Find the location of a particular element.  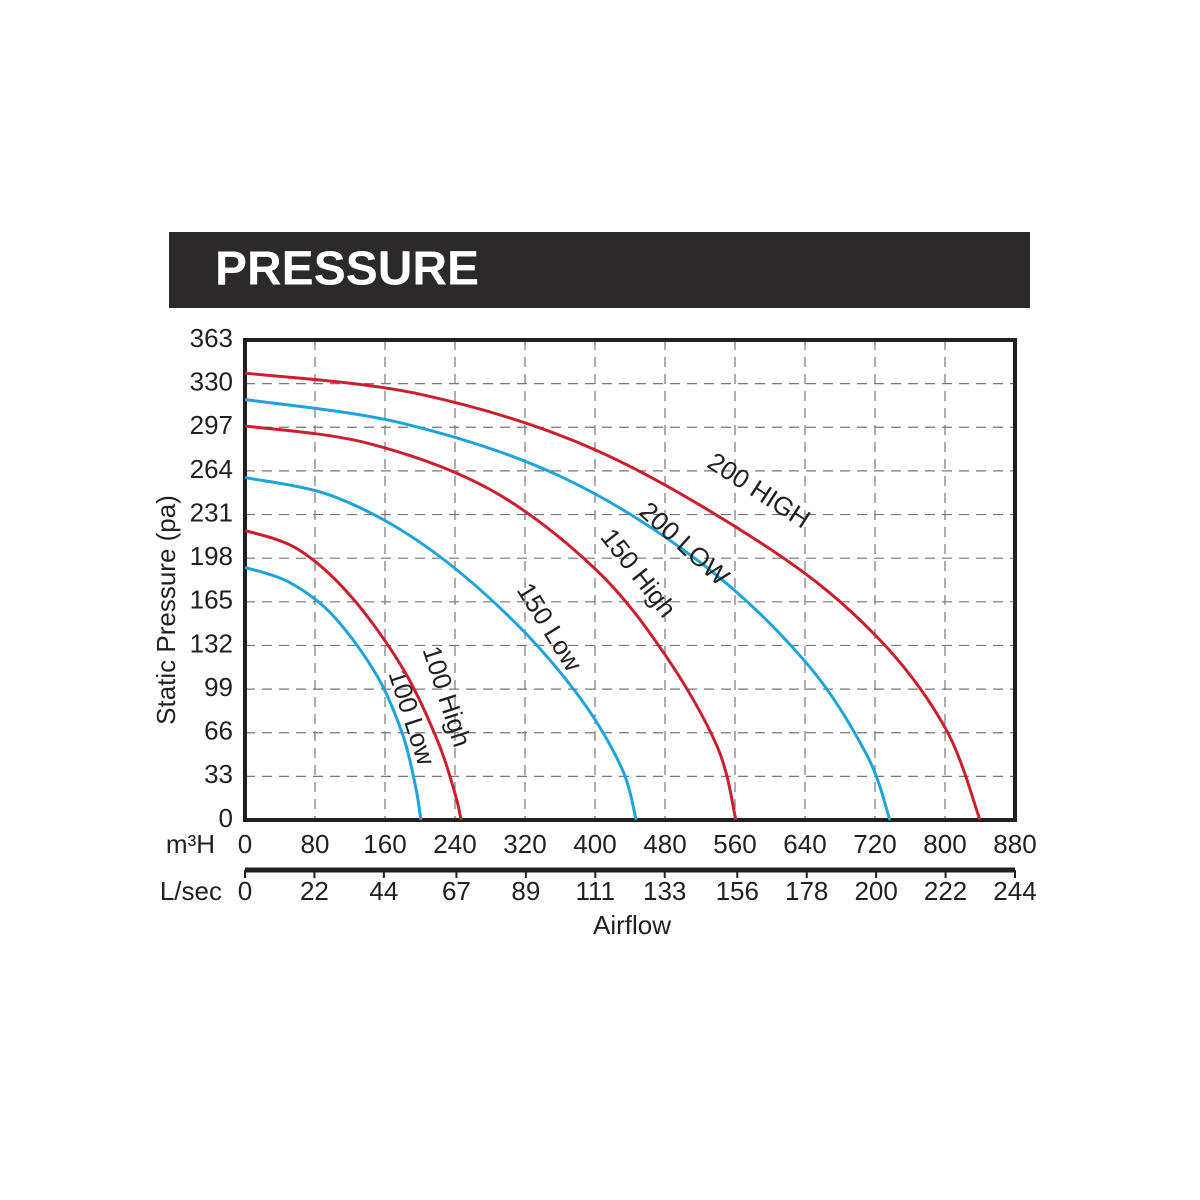

x-tick-label: 320 is located at coordinates (524, 844).